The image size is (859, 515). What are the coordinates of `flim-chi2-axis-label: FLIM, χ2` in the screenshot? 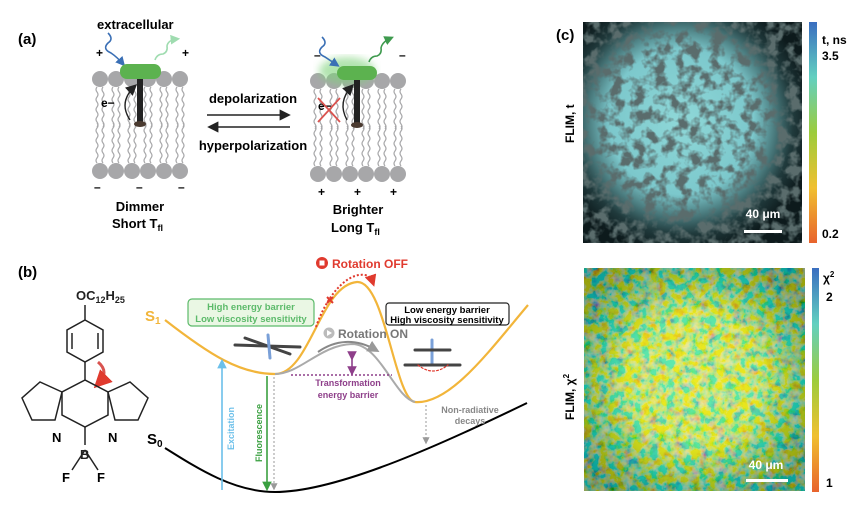 It's located at (569, 396).